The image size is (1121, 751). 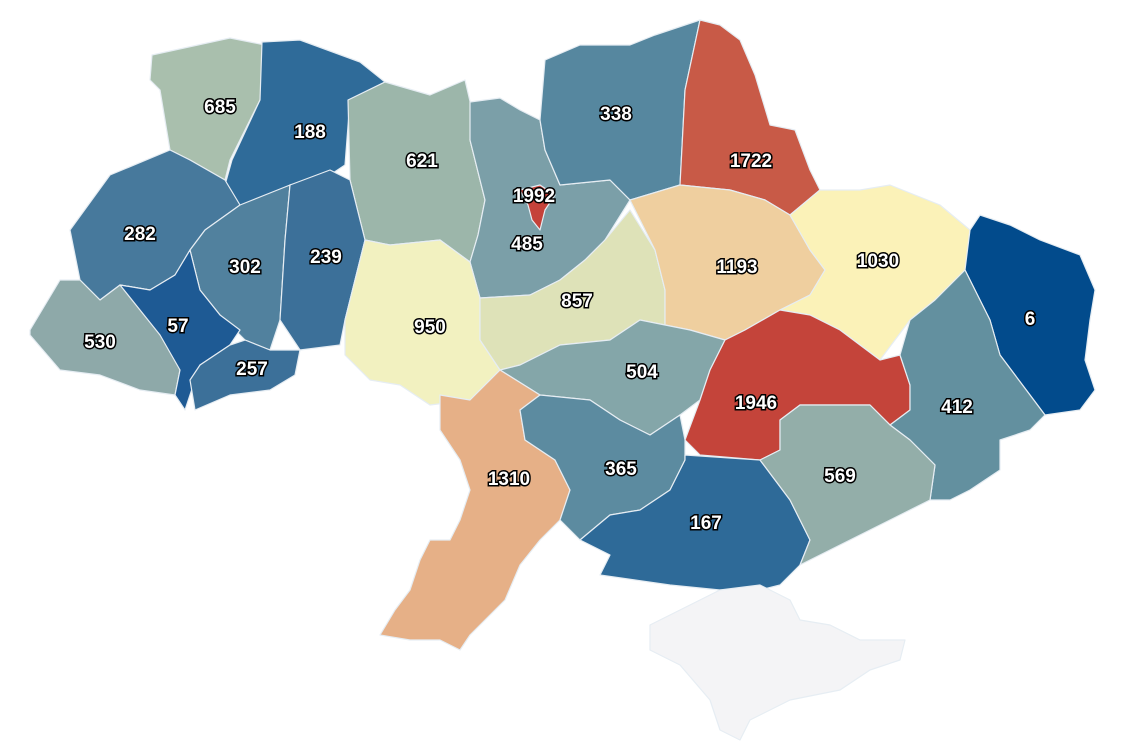 I want to click on value-label-ivano-frankivsk: 57, so click(x=177, y=326).